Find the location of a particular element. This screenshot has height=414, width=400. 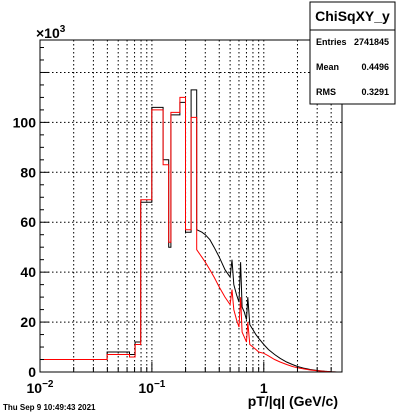

stats-entries-value: 2741845 is located at coordinates (371, 42).